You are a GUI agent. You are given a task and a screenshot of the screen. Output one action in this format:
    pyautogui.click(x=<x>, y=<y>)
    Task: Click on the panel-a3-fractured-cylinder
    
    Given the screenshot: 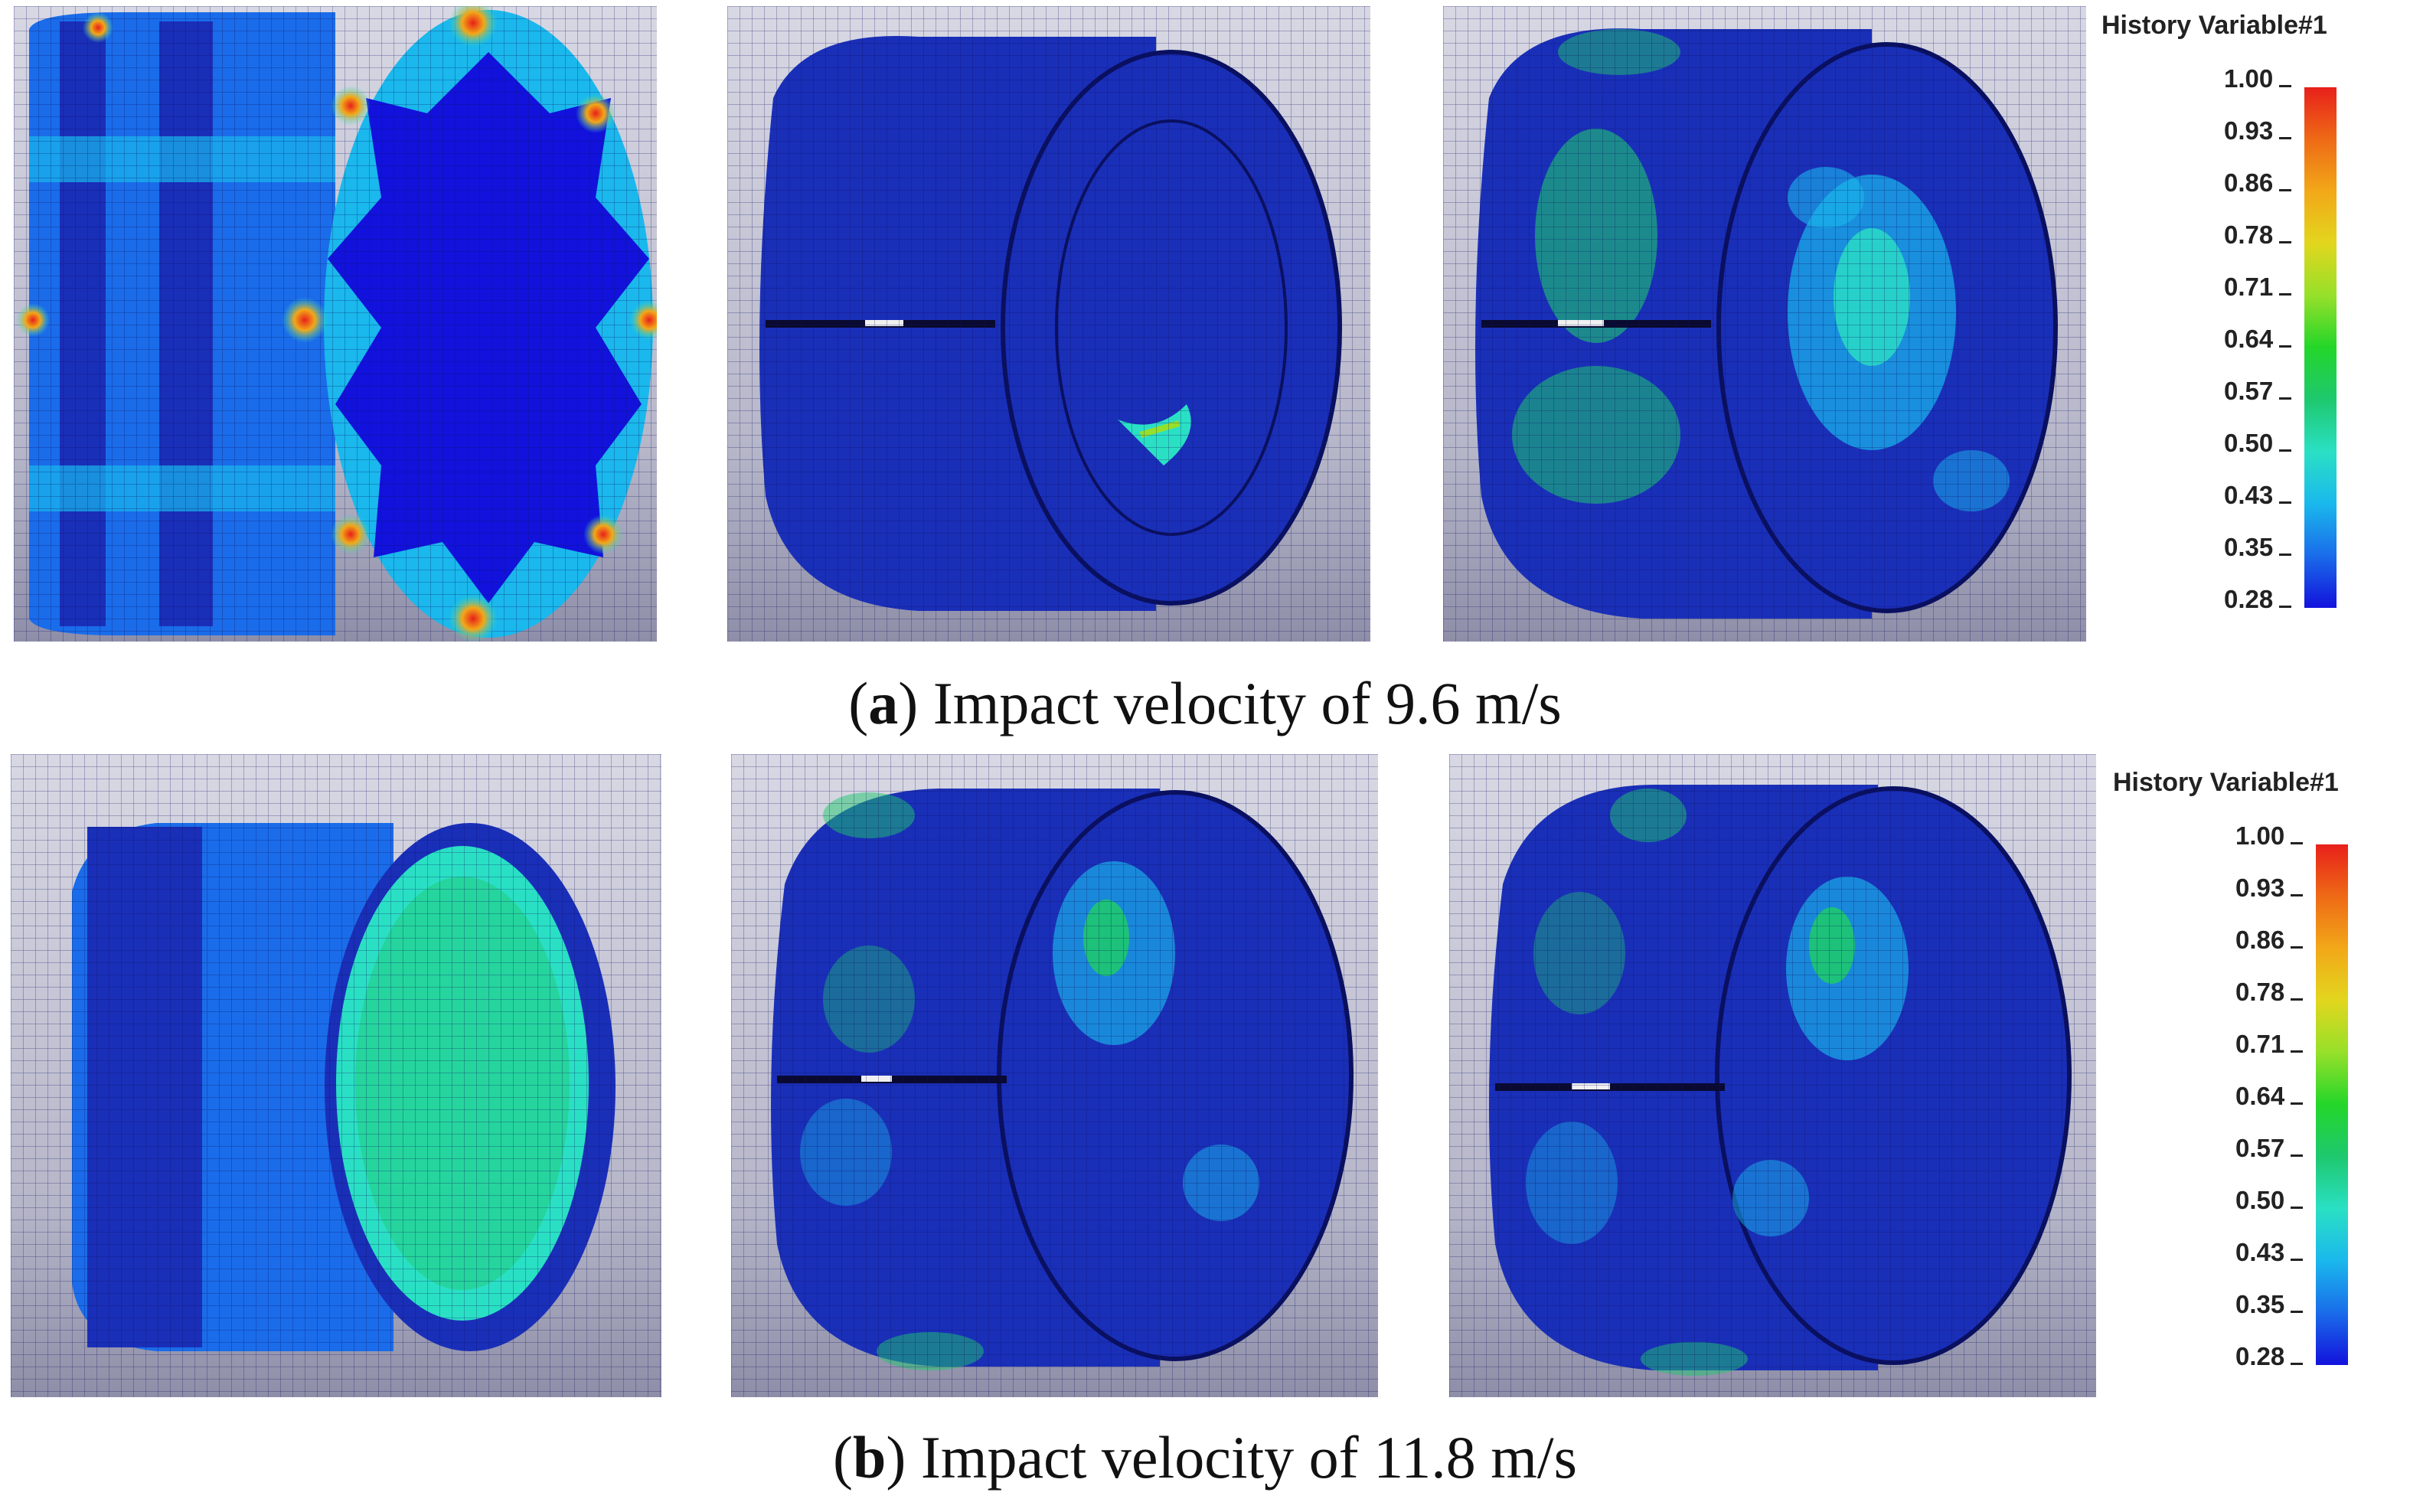 What is the action you would take?
    pyautogui.click(x=1764, y=324)
    